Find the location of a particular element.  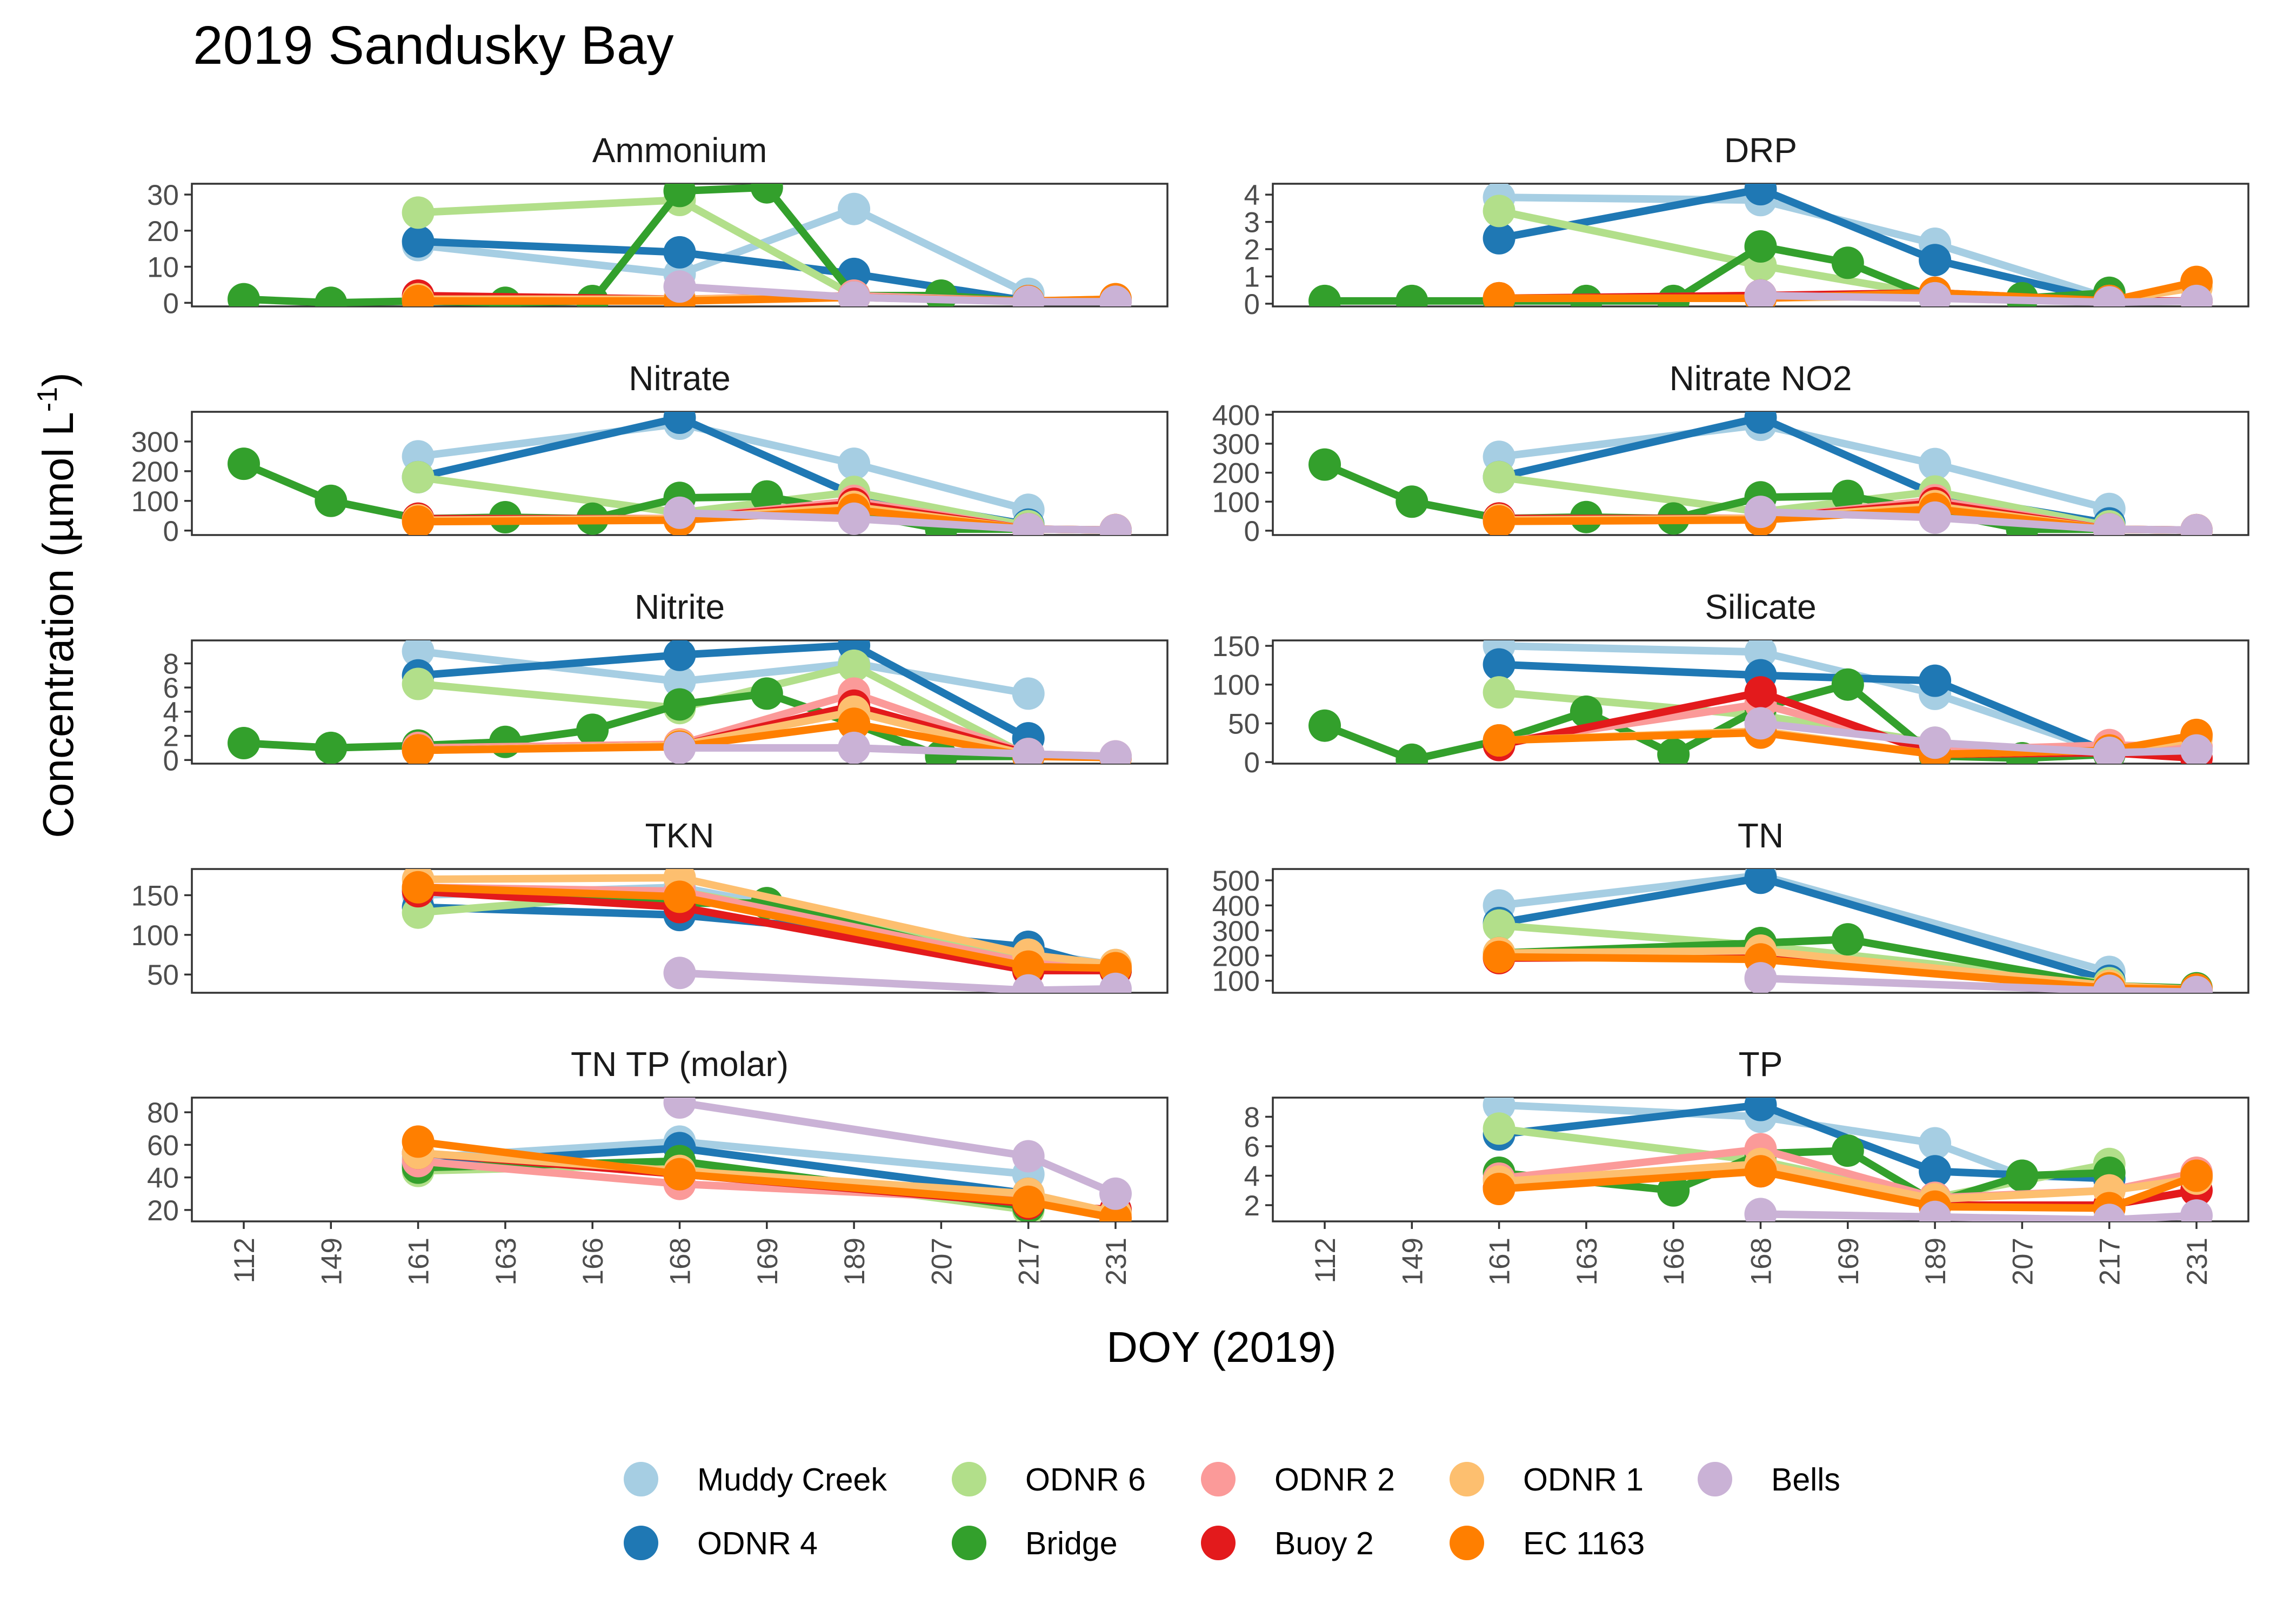

y-axis-title-superscript: -1 is located at coordinates (47, 399).